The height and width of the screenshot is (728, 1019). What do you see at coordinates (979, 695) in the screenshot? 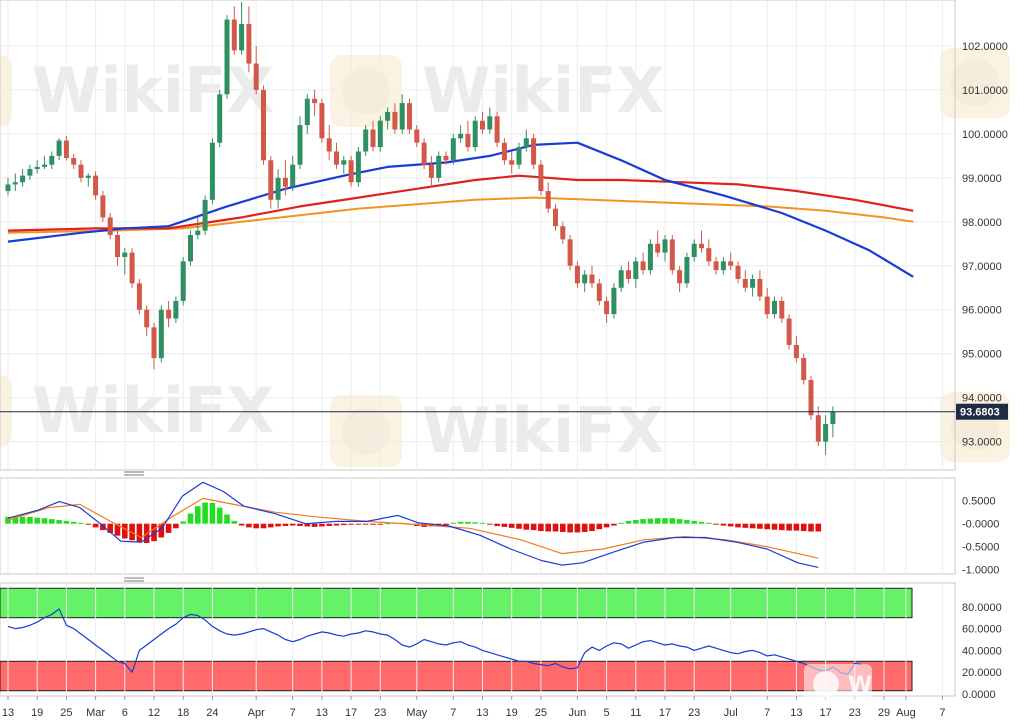
I see `rsi-y-tick: 0.0000` at bounding box center [979, 695].